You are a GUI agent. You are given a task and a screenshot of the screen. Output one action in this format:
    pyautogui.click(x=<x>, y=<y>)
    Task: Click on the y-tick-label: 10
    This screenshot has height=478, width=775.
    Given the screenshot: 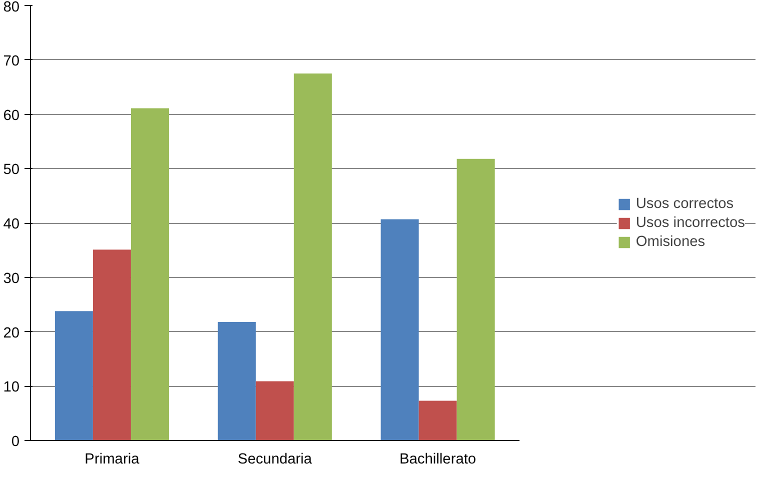 What is the action you would take?
    pyautogui.click(x=11, y=388)
    